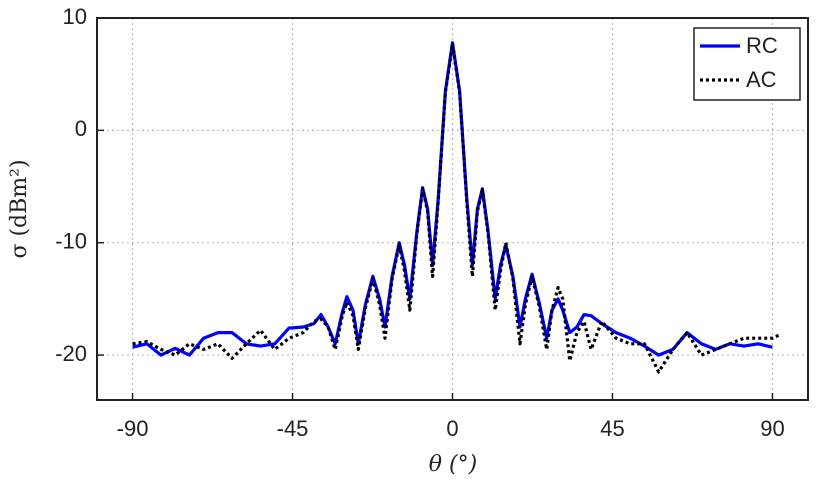  What do you see at coordinates (71, 353) in the screenshot?
I see `y-tick-label: -20` at bounding box center [71, 353].